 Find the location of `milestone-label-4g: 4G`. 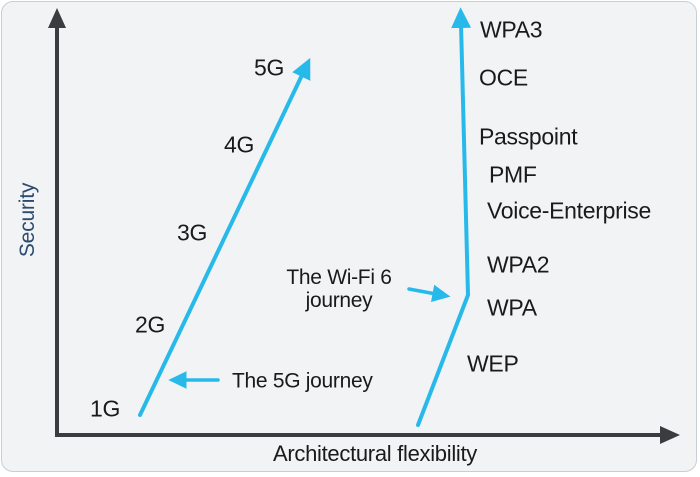

milestone-label-4g: 4G is located at coordinates (239, 144).